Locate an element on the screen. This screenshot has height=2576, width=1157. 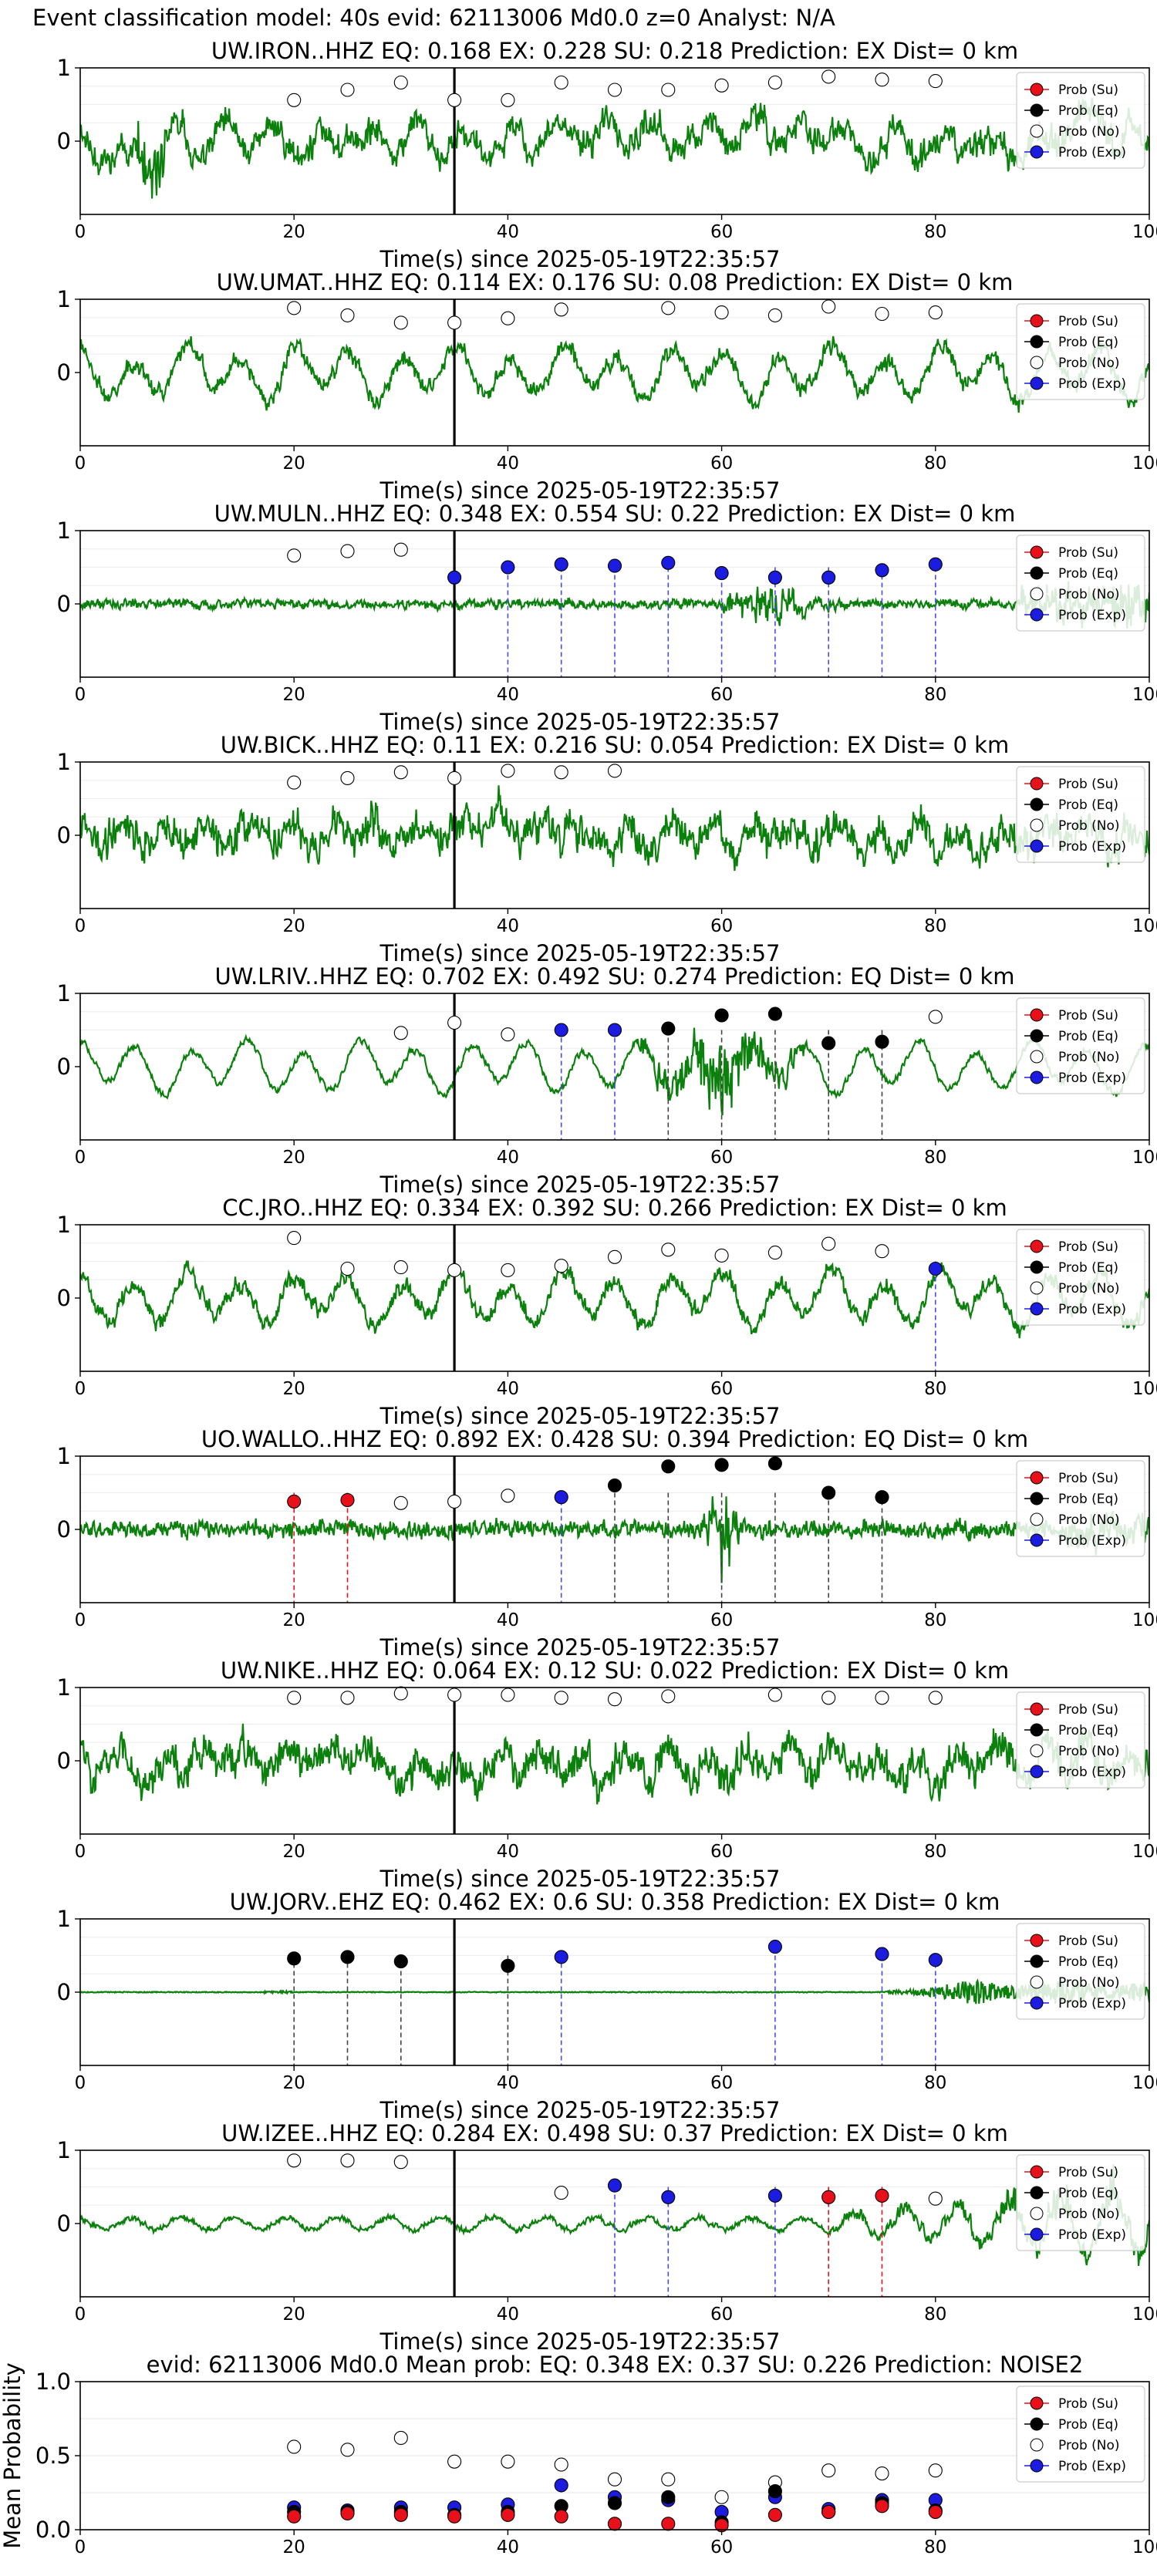
legend-box is located at coordinates (1080, 120).